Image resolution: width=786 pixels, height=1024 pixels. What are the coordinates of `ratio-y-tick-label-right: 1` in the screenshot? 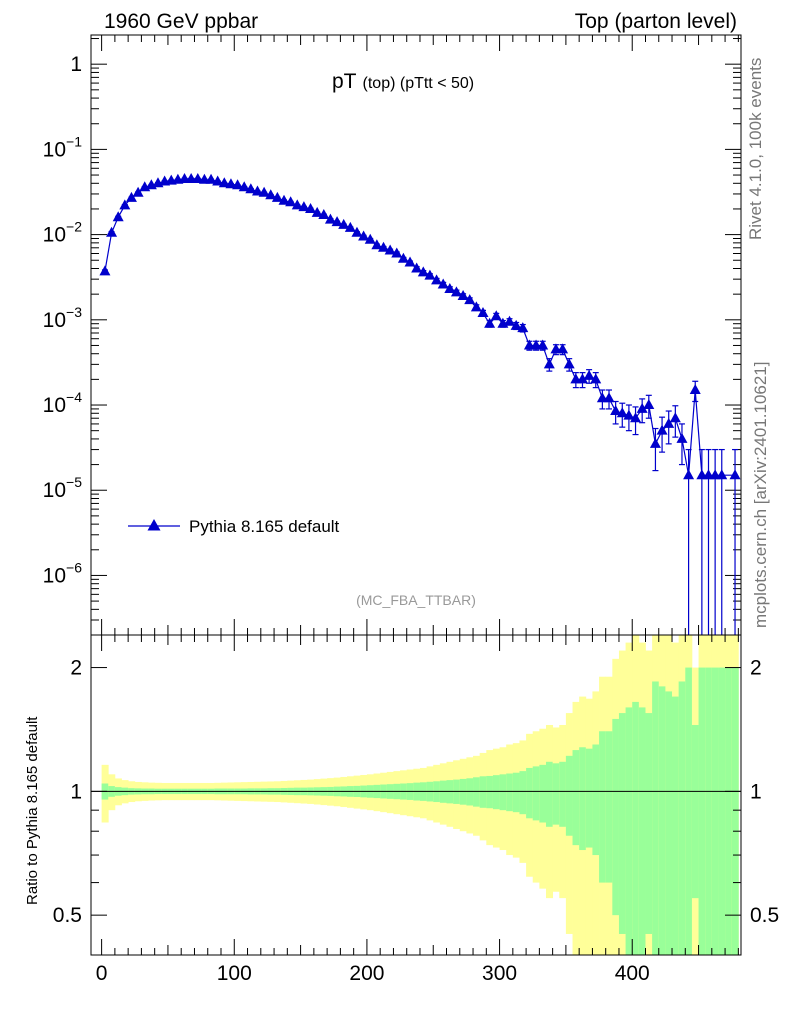 It's located at (756, 791).